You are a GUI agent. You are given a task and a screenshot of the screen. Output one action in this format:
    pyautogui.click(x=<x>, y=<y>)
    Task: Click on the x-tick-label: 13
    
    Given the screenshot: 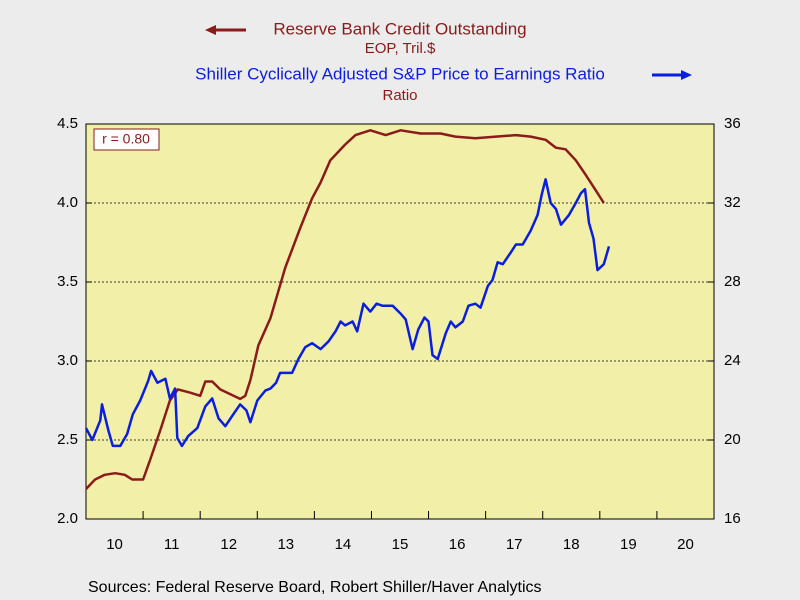 What is the action you would take?
    pyautogui.click(x=285, y=544)
    